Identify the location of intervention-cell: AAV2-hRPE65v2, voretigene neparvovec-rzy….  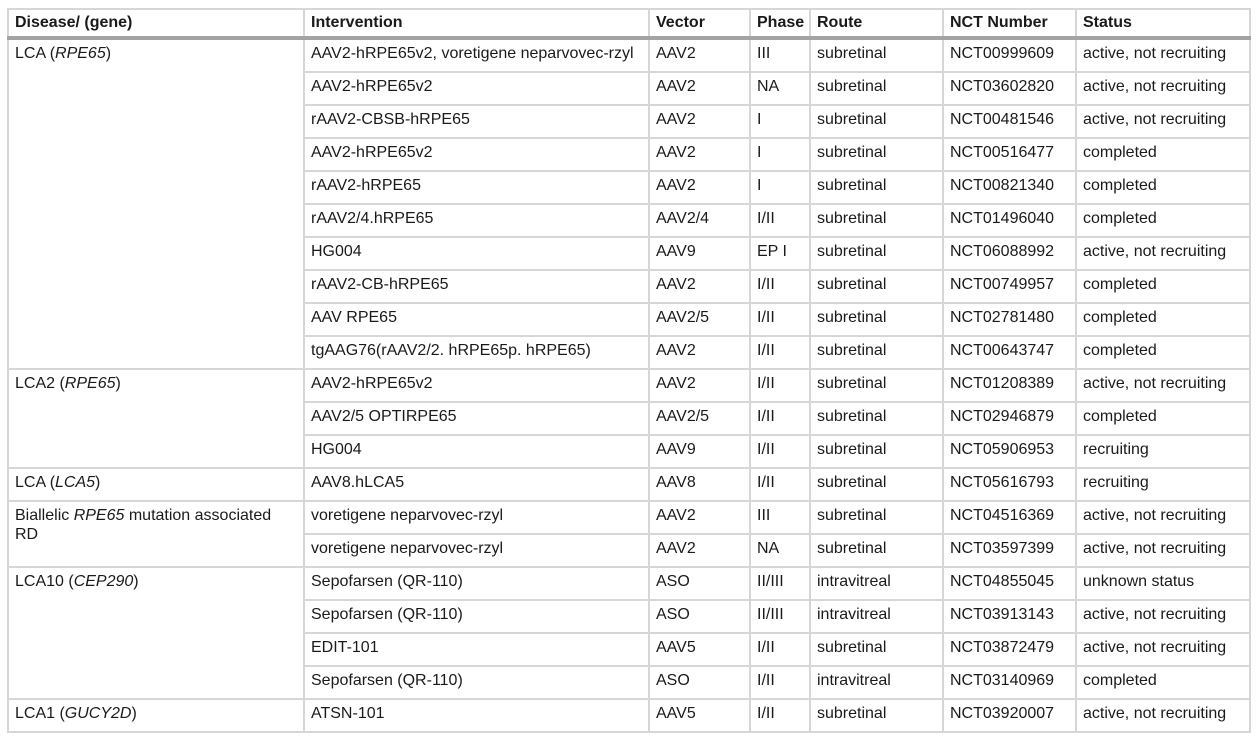
(476, 55).